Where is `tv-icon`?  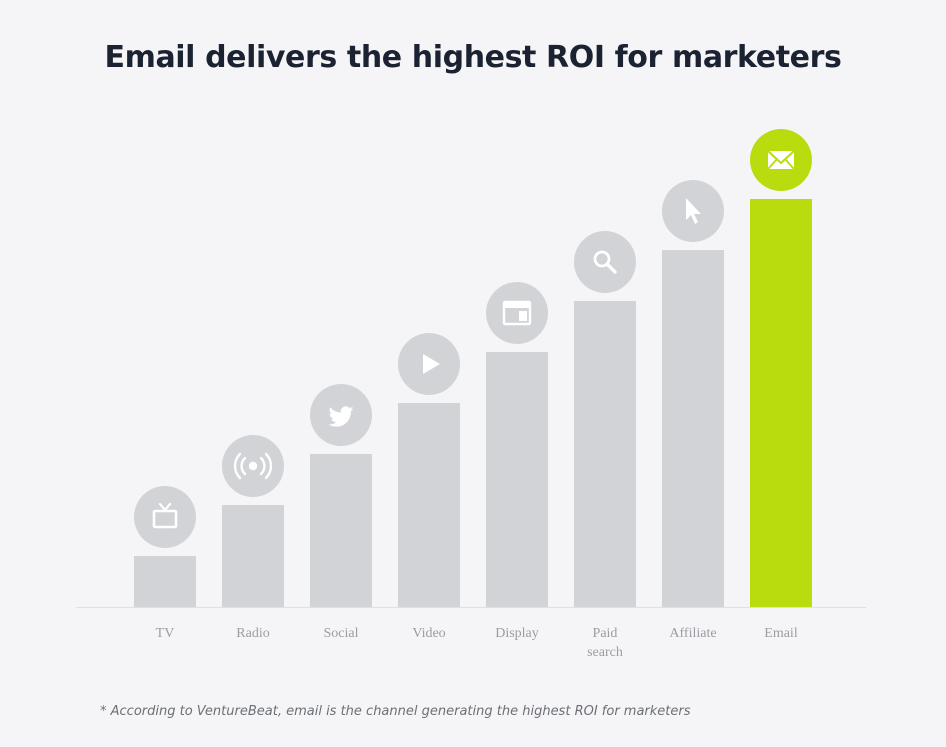 tv-icon is located at coordinates (165, 517).